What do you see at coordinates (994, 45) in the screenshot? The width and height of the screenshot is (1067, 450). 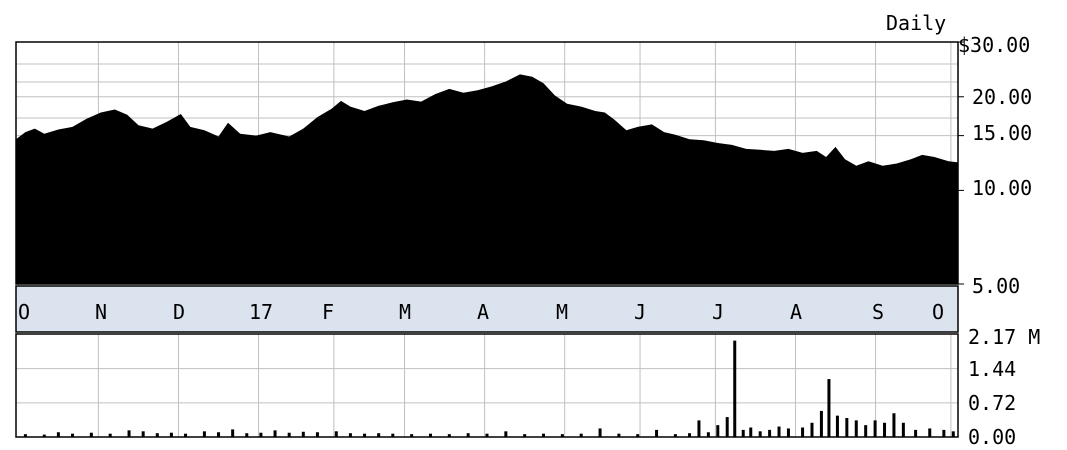 I see `price-axis-label: $30.00` at bounding box center [994, 45].